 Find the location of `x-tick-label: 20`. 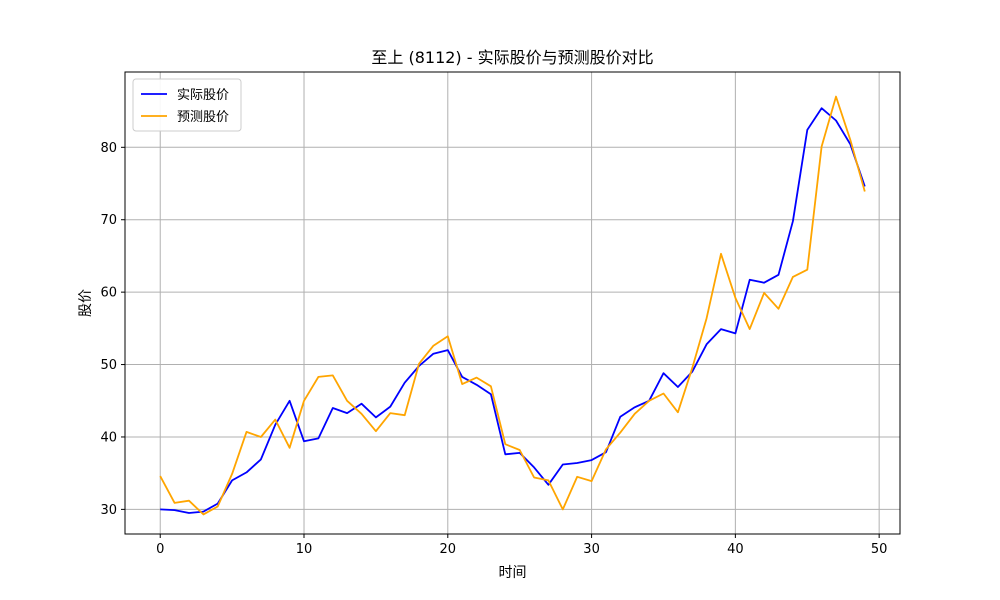

x-tick-label: 20 is located at coordinates (448, 549).